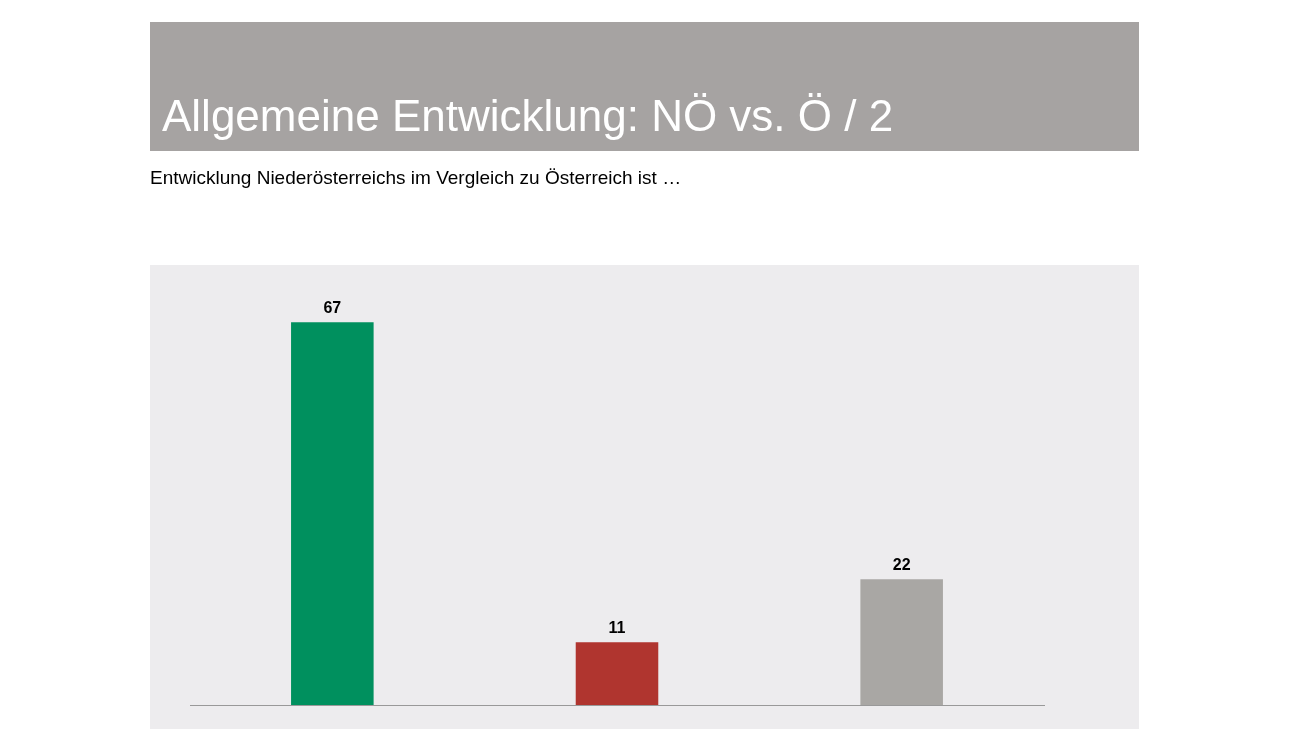  What do you see at coordinates (901, 564) in the screenshot?
I see `data-label: 22` at bounding box center [901, 564].